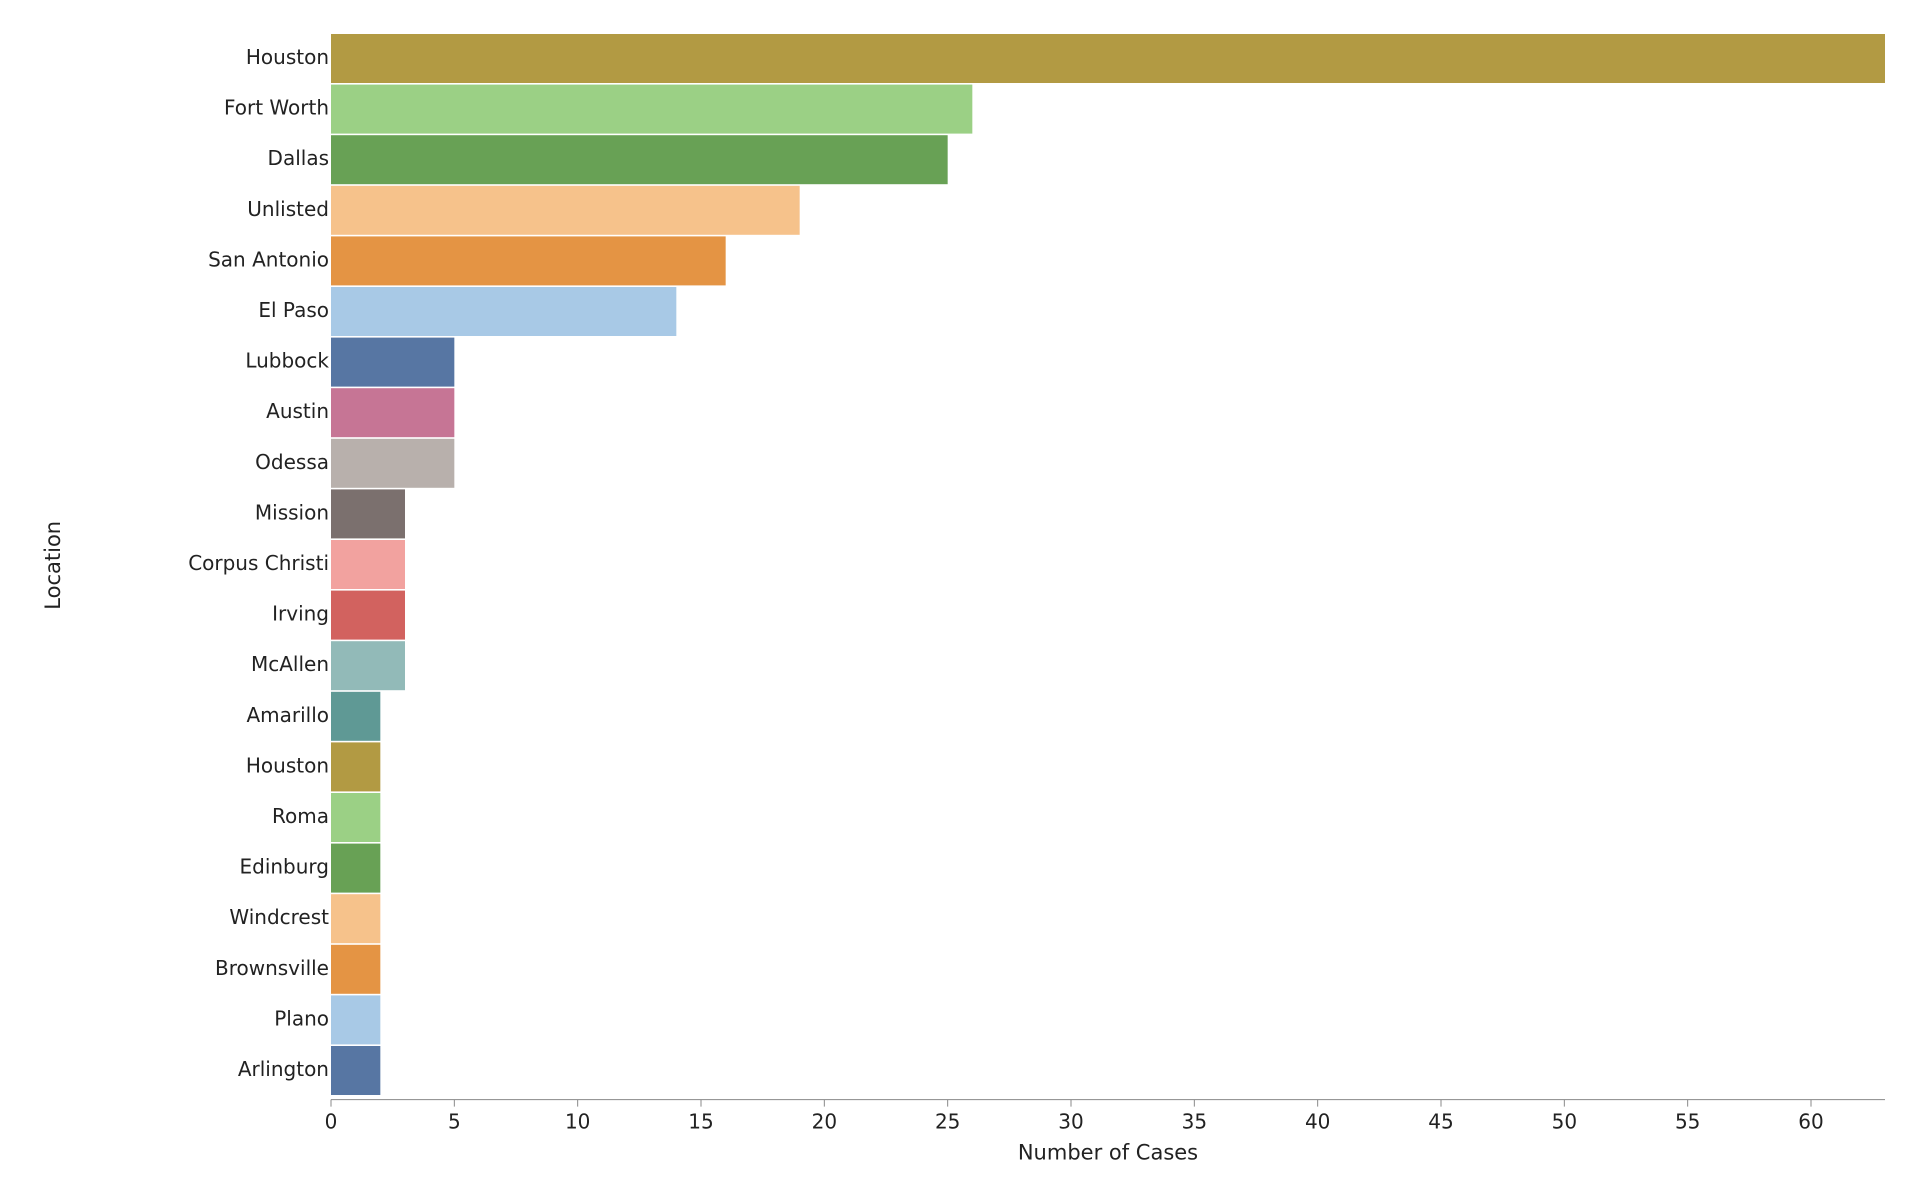 The image size is (1908, 1185). I want to click on x-tick-label-4: 20, so click(824, 1122).